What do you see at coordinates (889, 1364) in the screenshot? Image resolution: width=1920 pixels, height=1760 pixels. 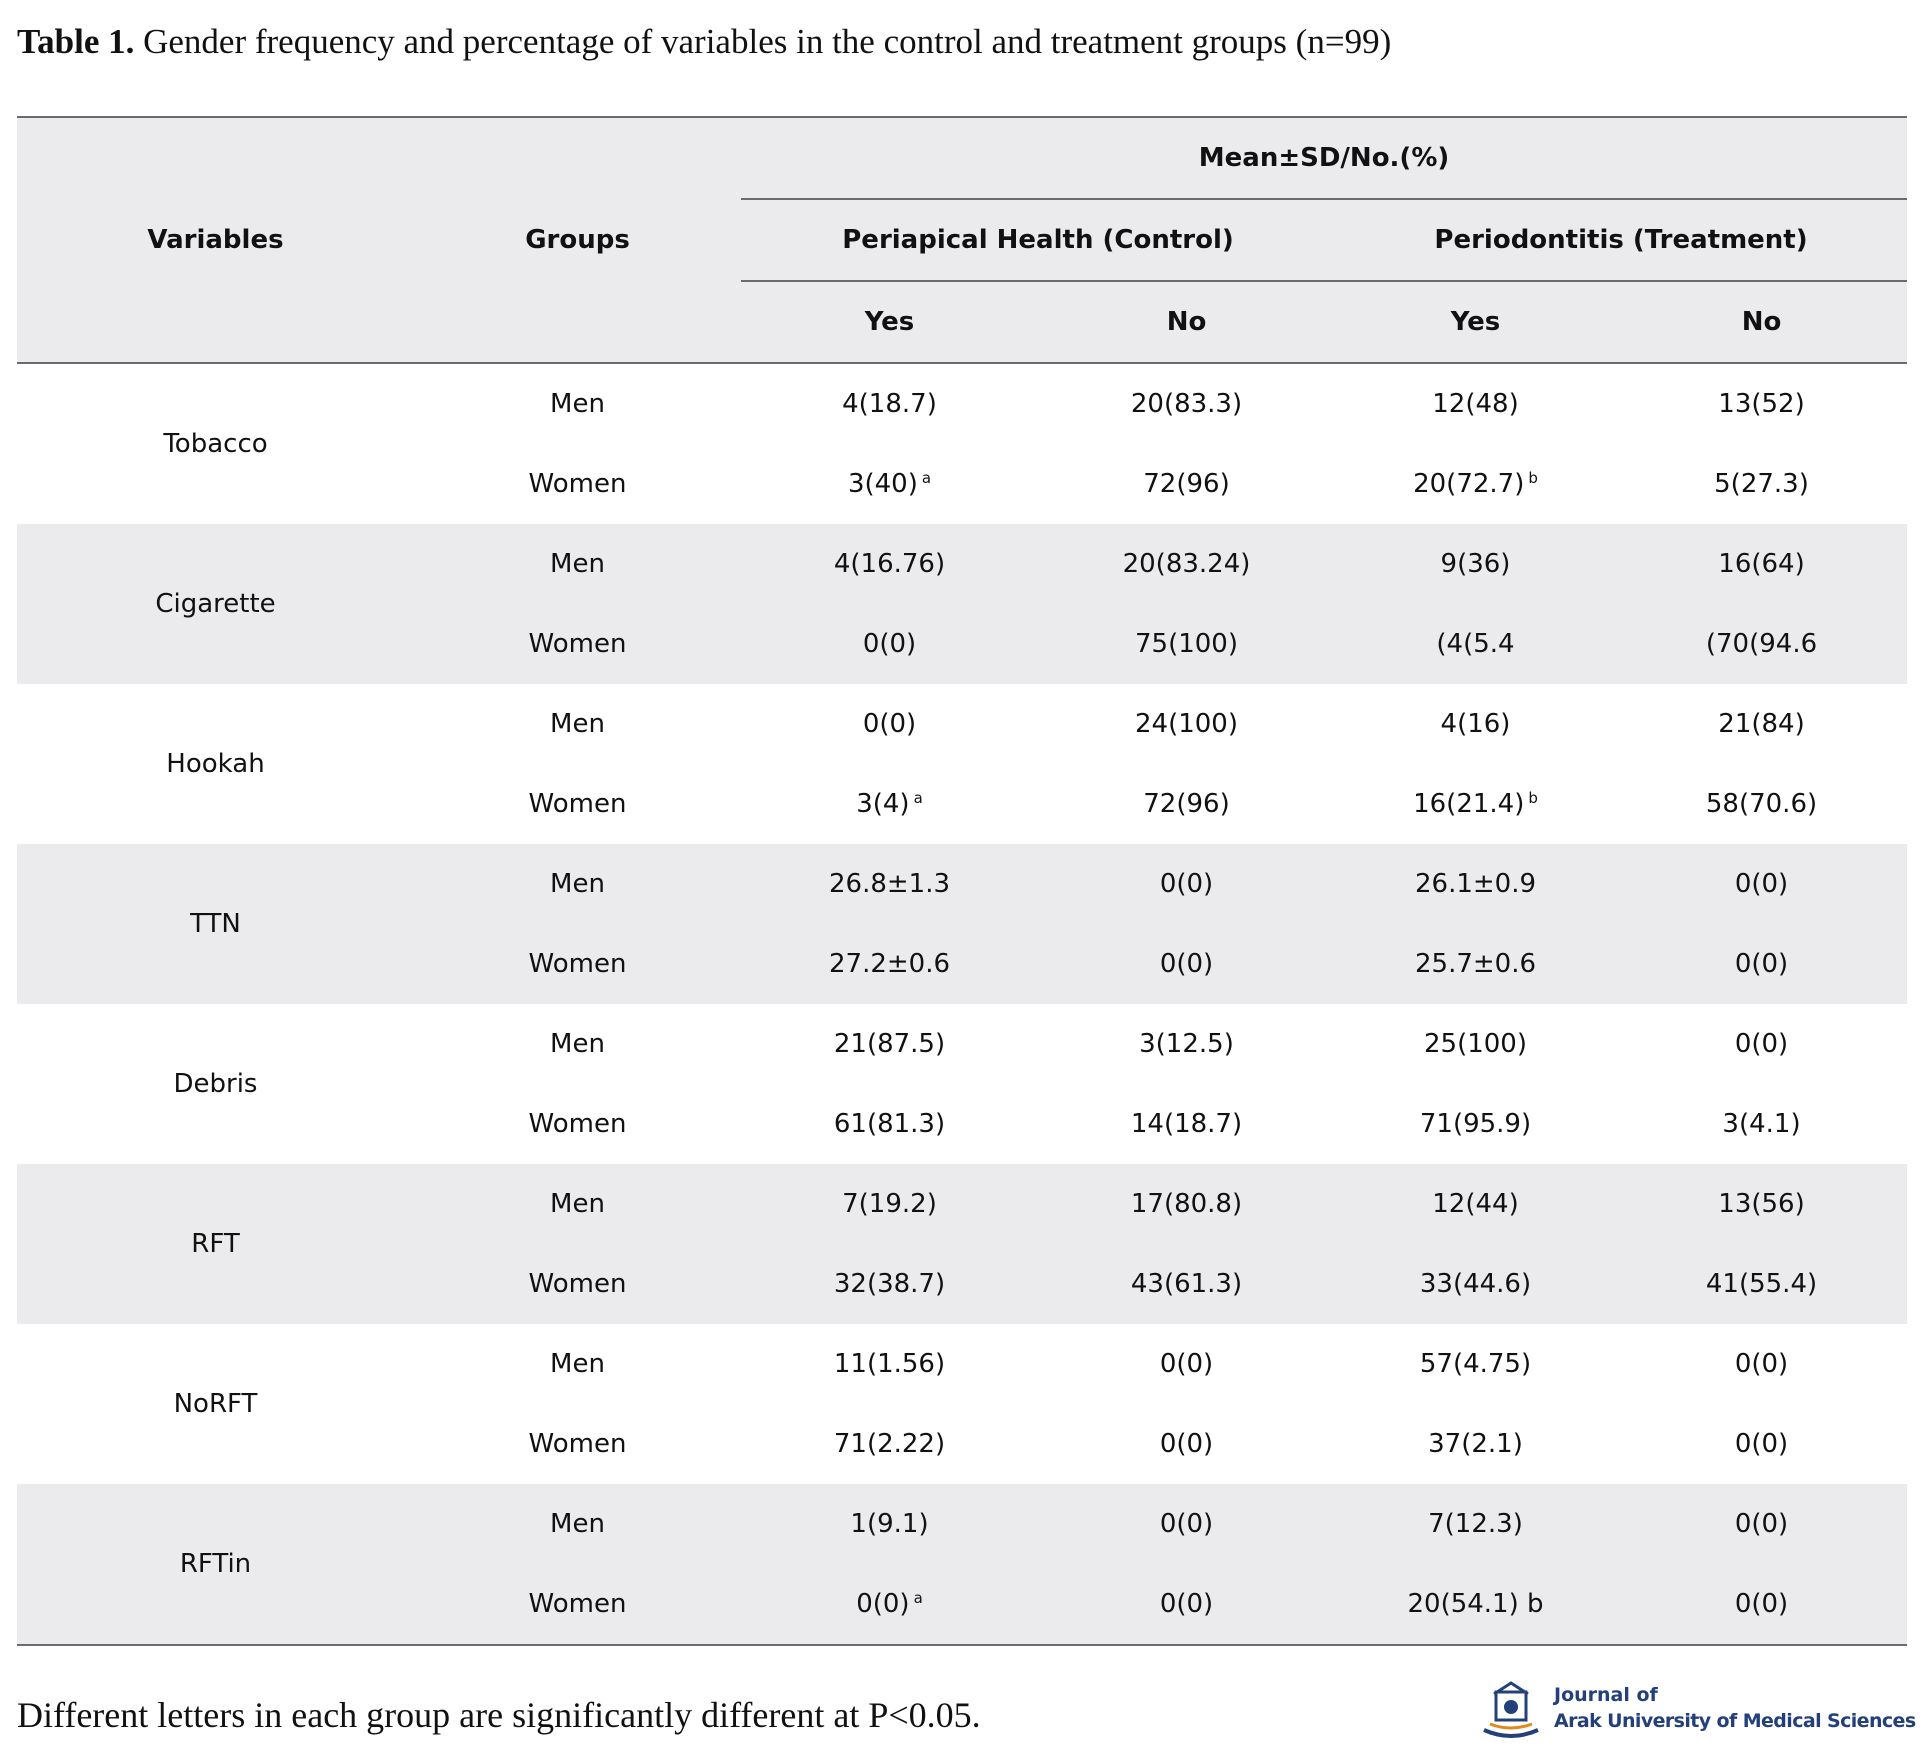 I see `value-cell: 11(1.56)` at bounding box center [889, 1364].